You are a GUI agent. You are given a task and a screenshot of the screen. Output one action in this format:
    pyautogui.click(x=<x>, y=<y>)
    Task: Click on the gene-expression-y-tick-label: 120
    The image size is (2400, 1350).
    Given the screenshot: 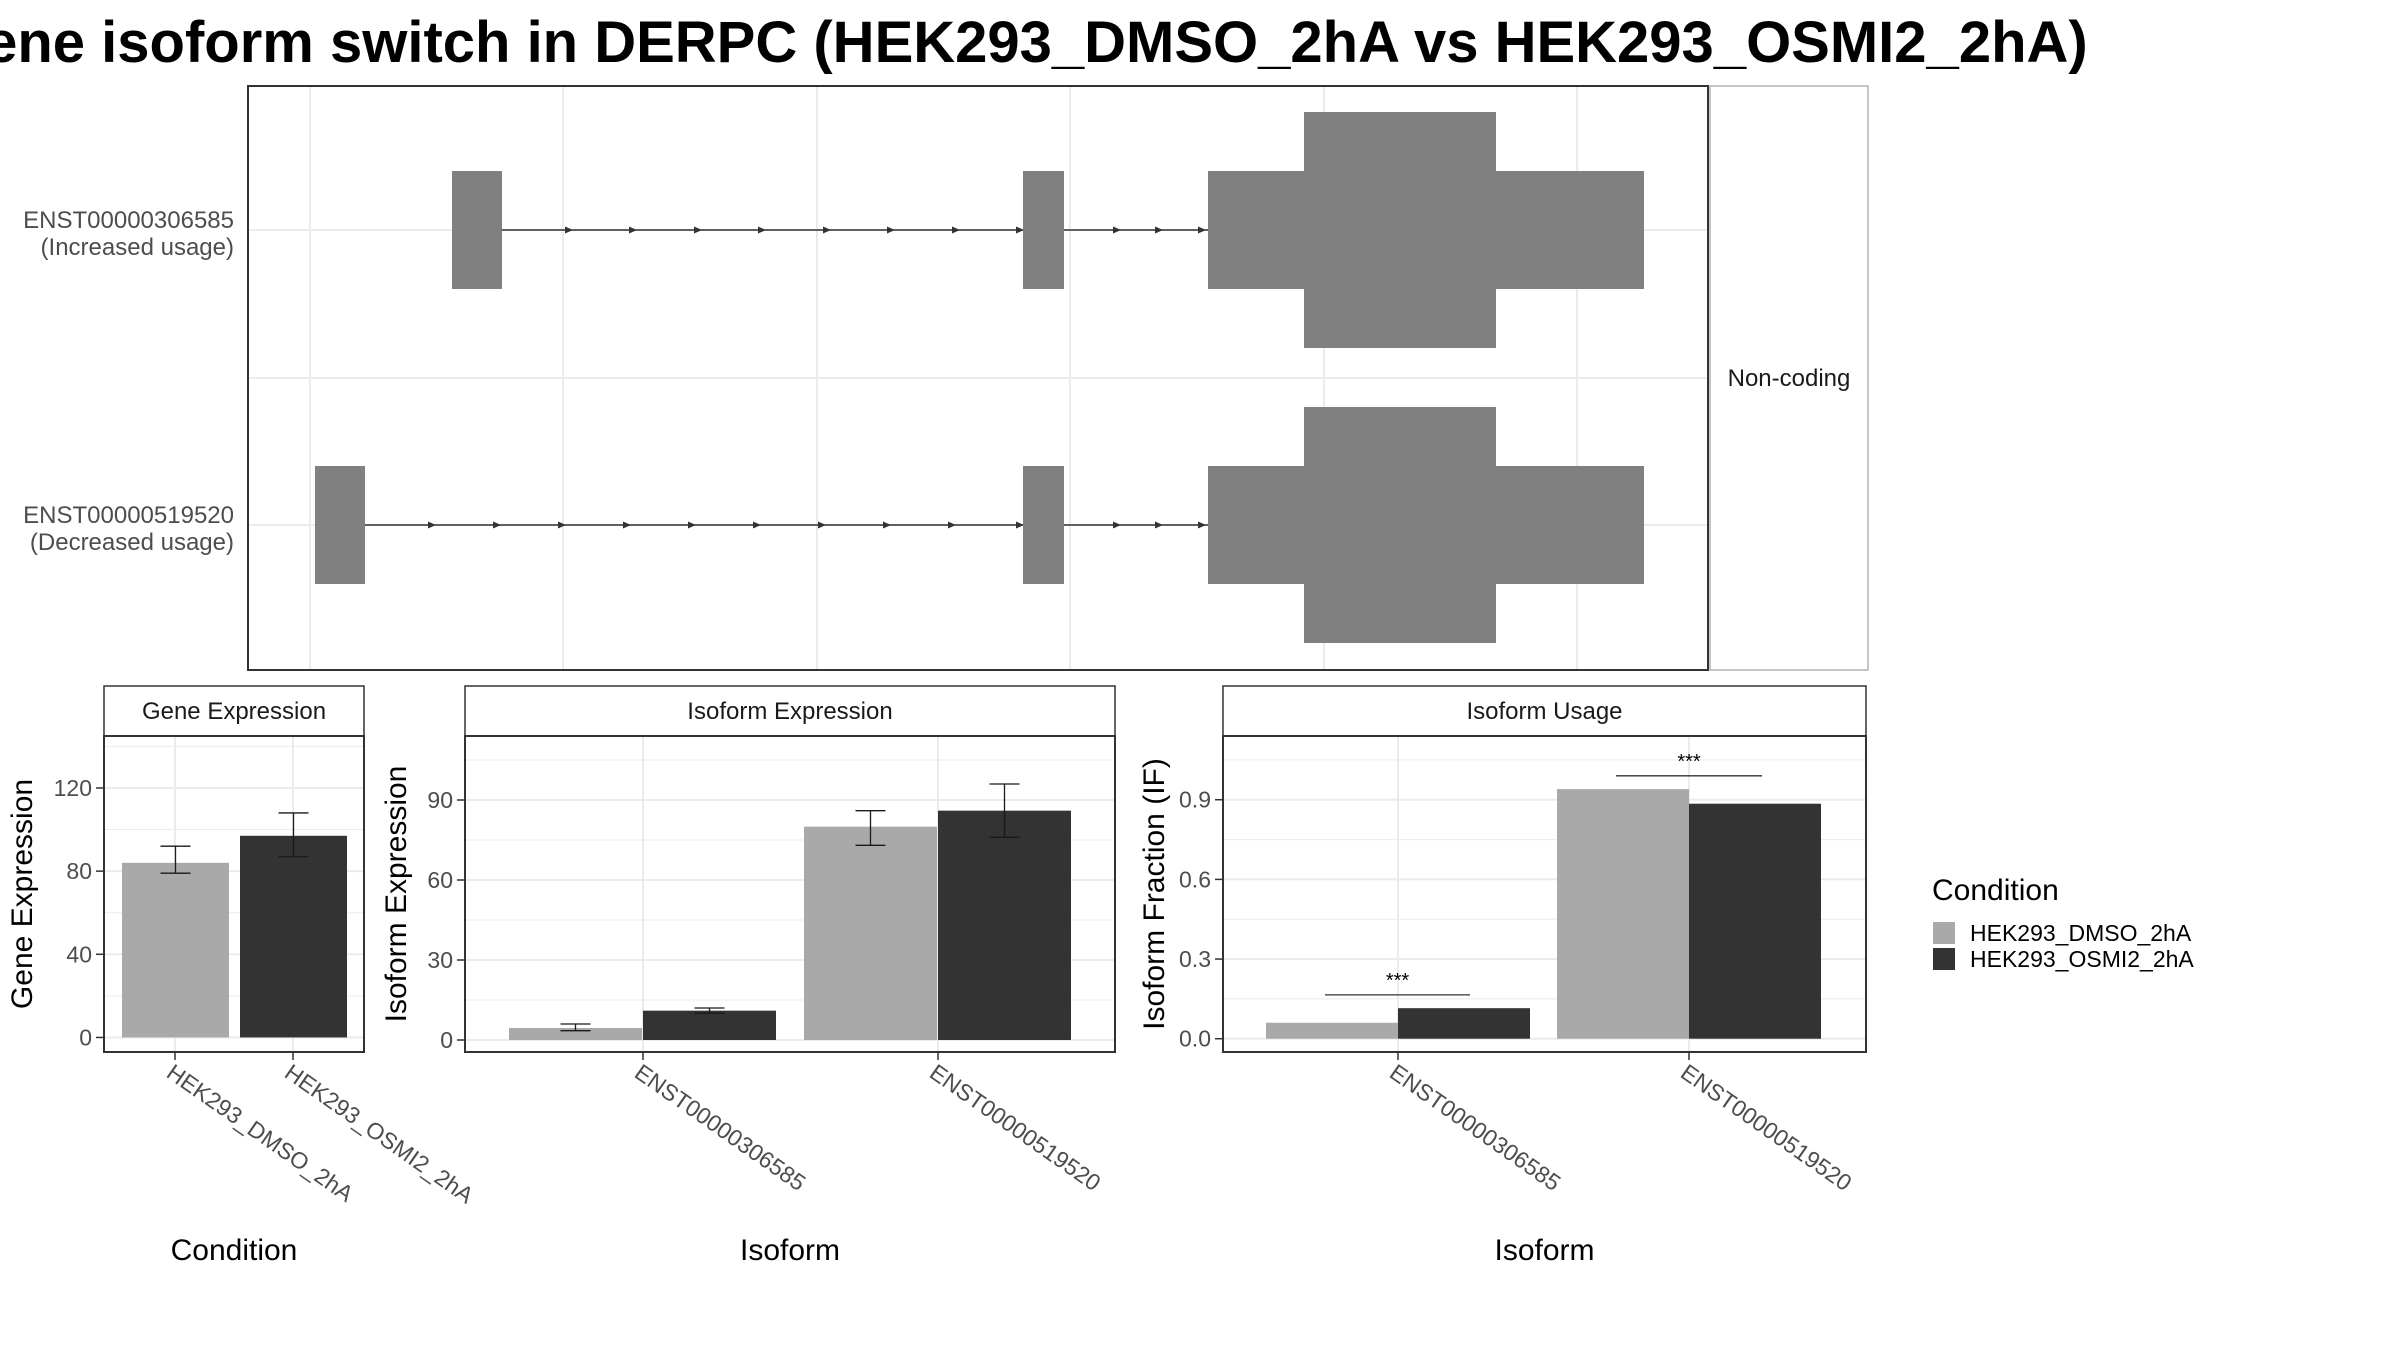 What is the action you would take?
    pyautogui.click(x=73, y=788)
    